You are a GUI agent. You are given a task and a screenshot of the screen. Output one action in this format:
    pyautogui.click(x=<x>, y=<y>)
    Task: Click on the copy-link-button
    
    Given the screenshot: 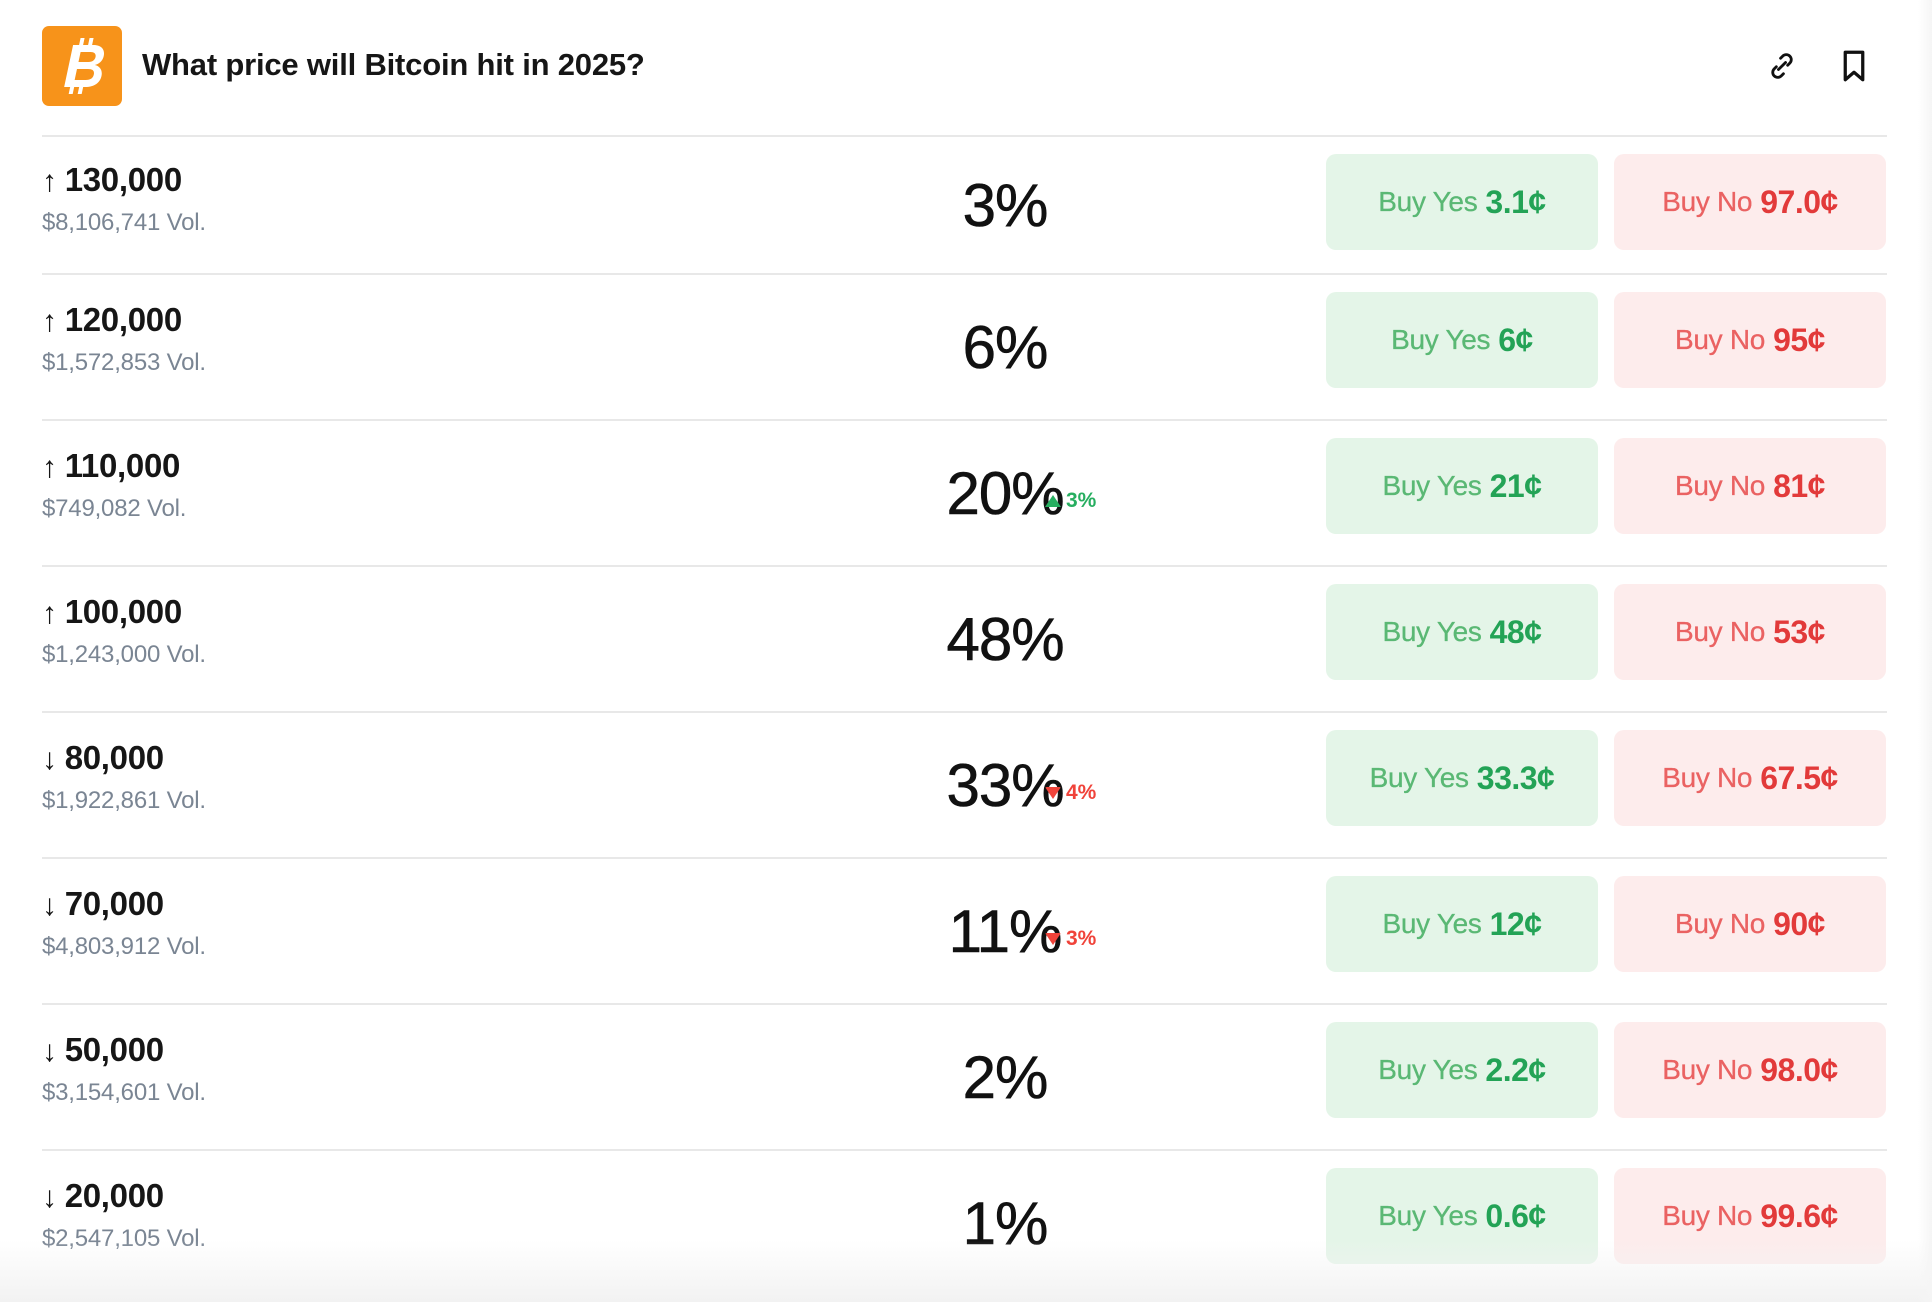 What is the action you would take?
    pyautogui.click(x=1782, y=66)
    